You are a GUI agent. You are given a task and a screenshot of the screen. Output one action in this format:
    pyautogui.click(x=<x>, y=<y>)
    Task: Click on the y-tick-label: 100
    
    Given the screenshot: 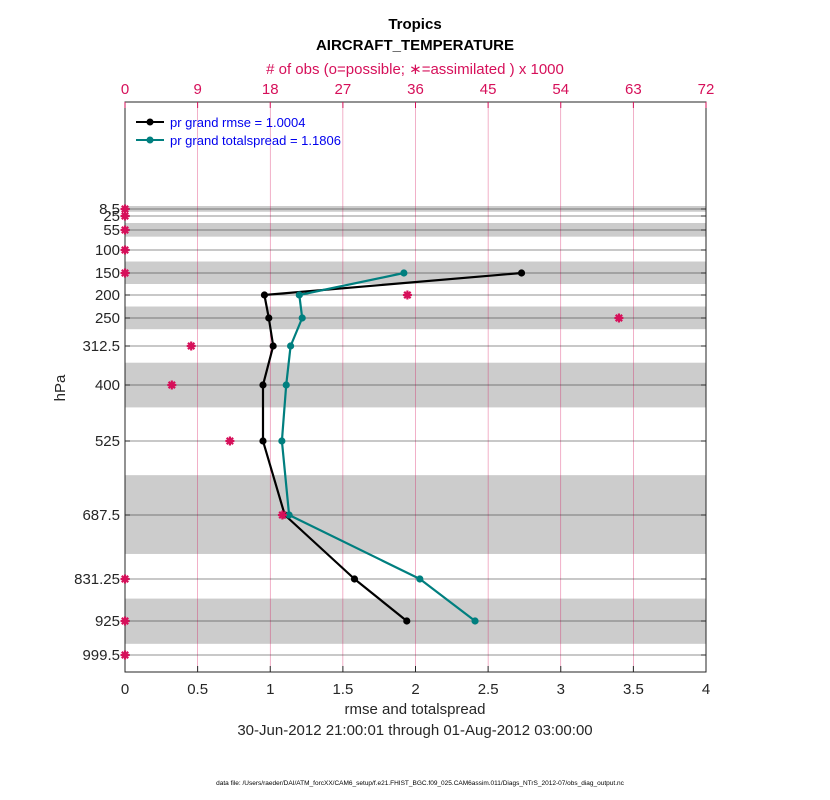 What is the action you would take?
    pyautogui.click(x=107, y=250)
    